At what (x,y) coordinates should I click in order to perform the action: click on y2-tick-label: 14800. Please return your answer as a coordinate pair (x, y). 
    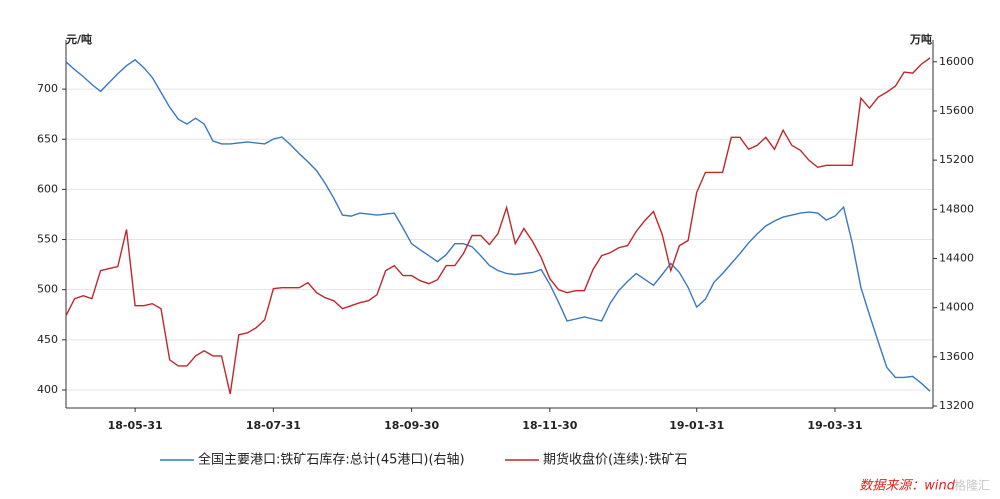
    Looking at the image, I should click on (956, 208).